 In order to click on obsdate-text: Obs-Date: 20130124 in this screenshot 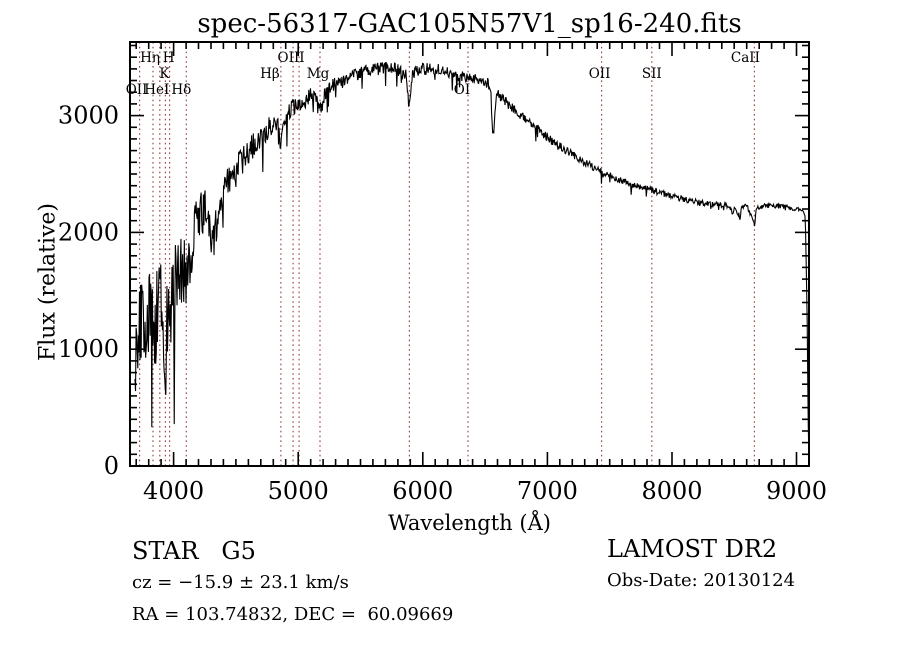, I will do `click(701, 580)`.